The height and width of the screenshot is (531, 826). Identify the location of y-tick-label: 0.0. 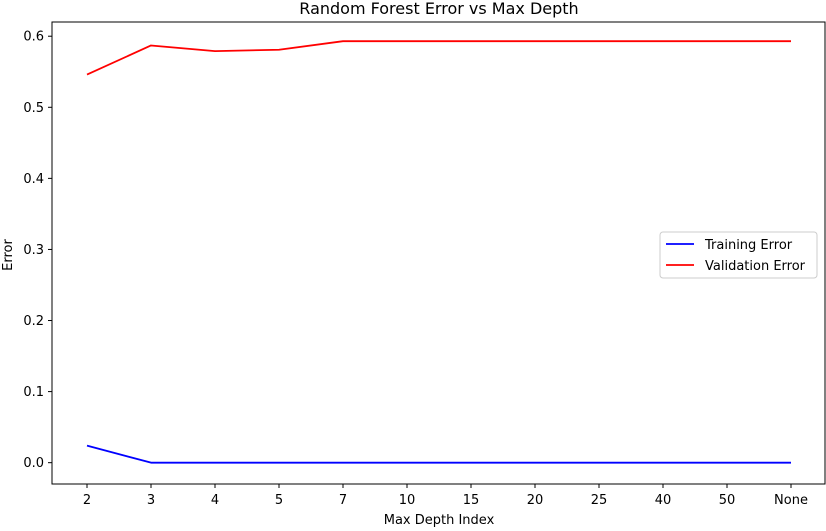
(33, 463).